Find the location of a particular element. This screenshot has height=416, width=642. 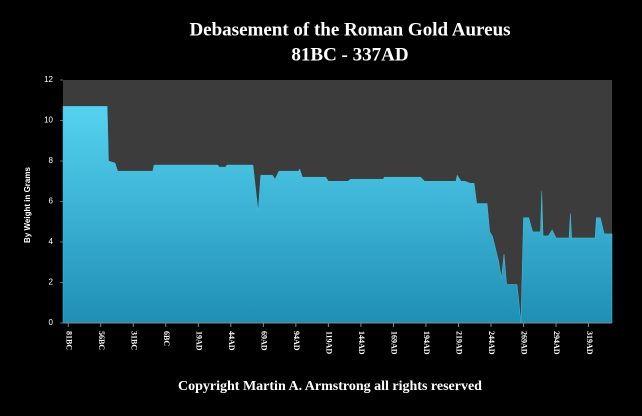

x-tick-label: 81BC is located at coordinates (68, 340).